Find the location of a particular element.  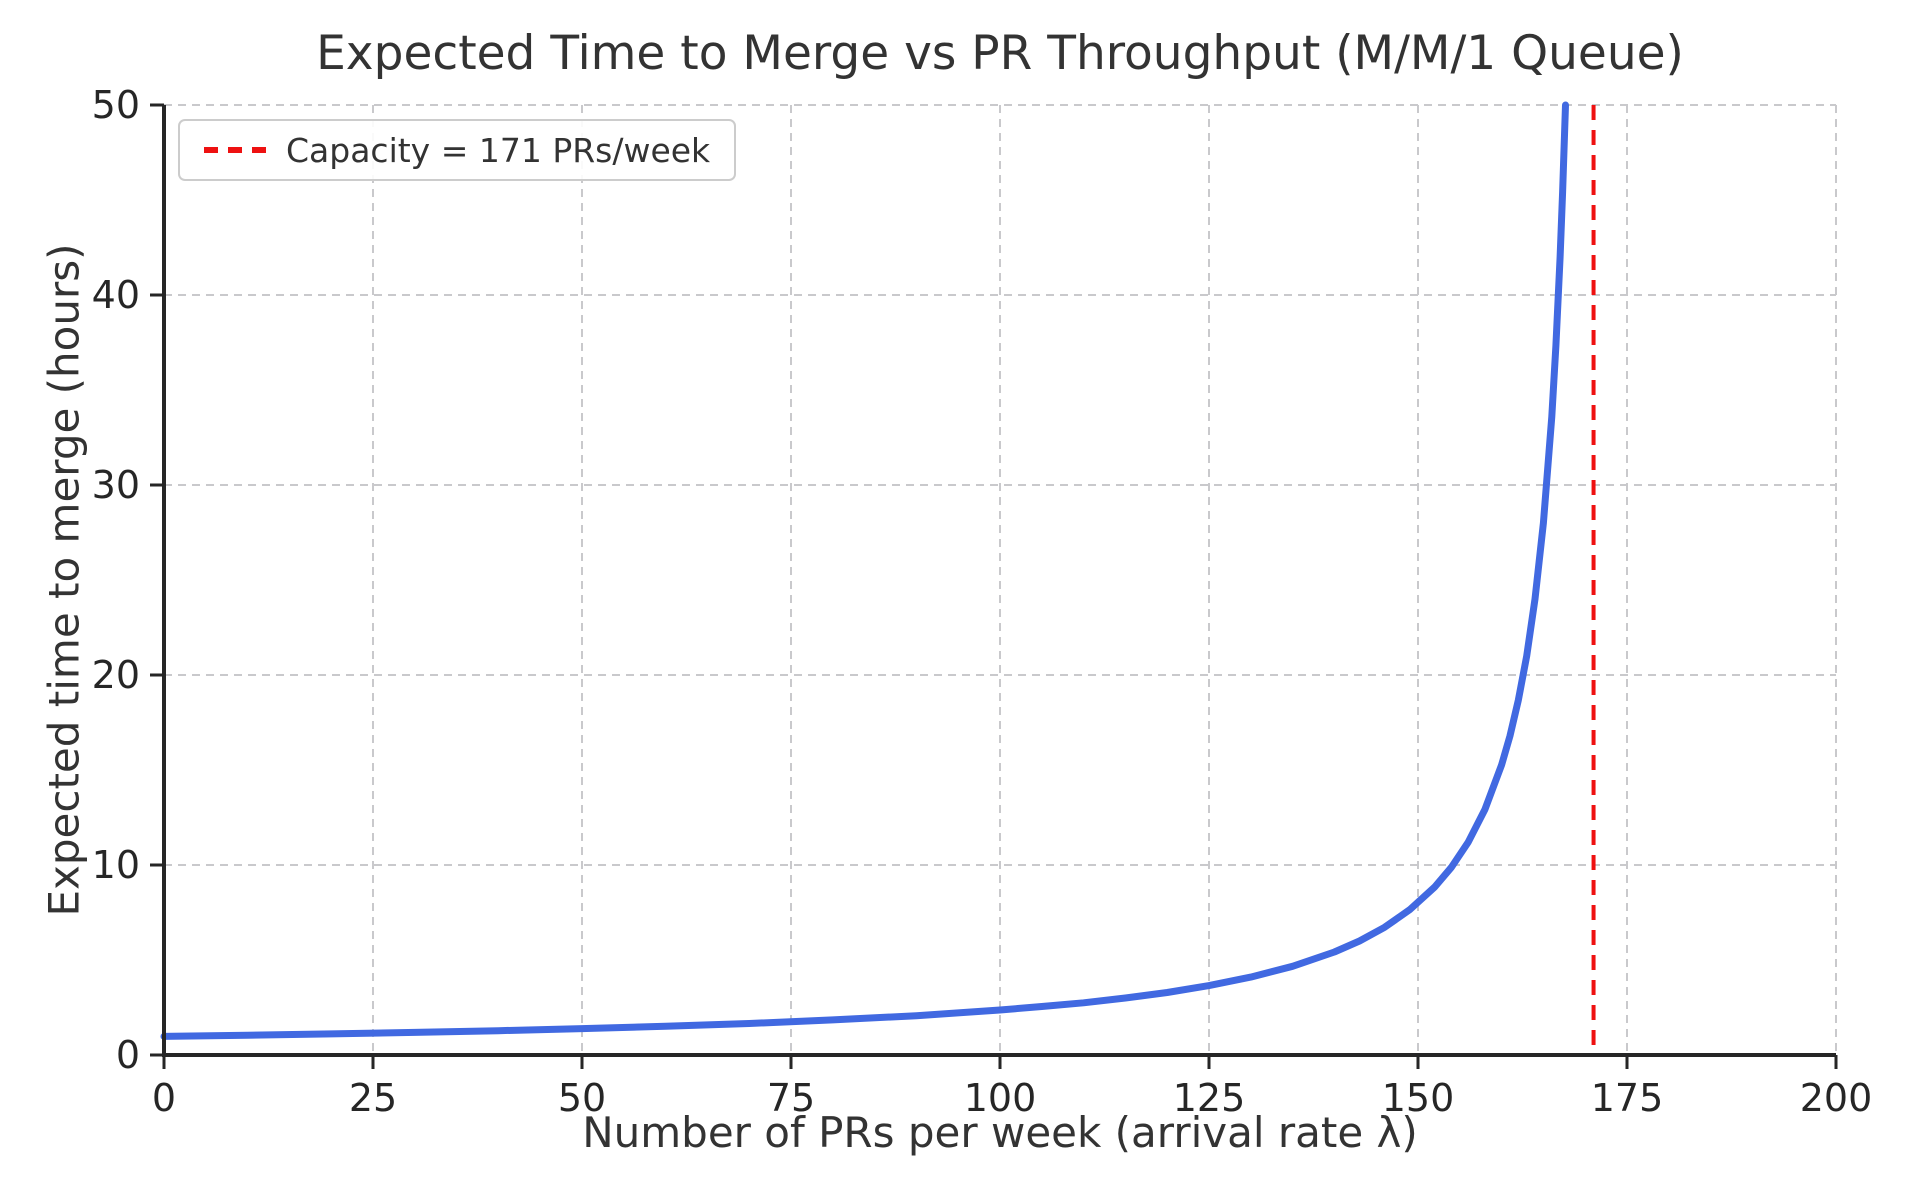

legend: Capacity = 171 PRs/week is located at coordinates (457, 150).